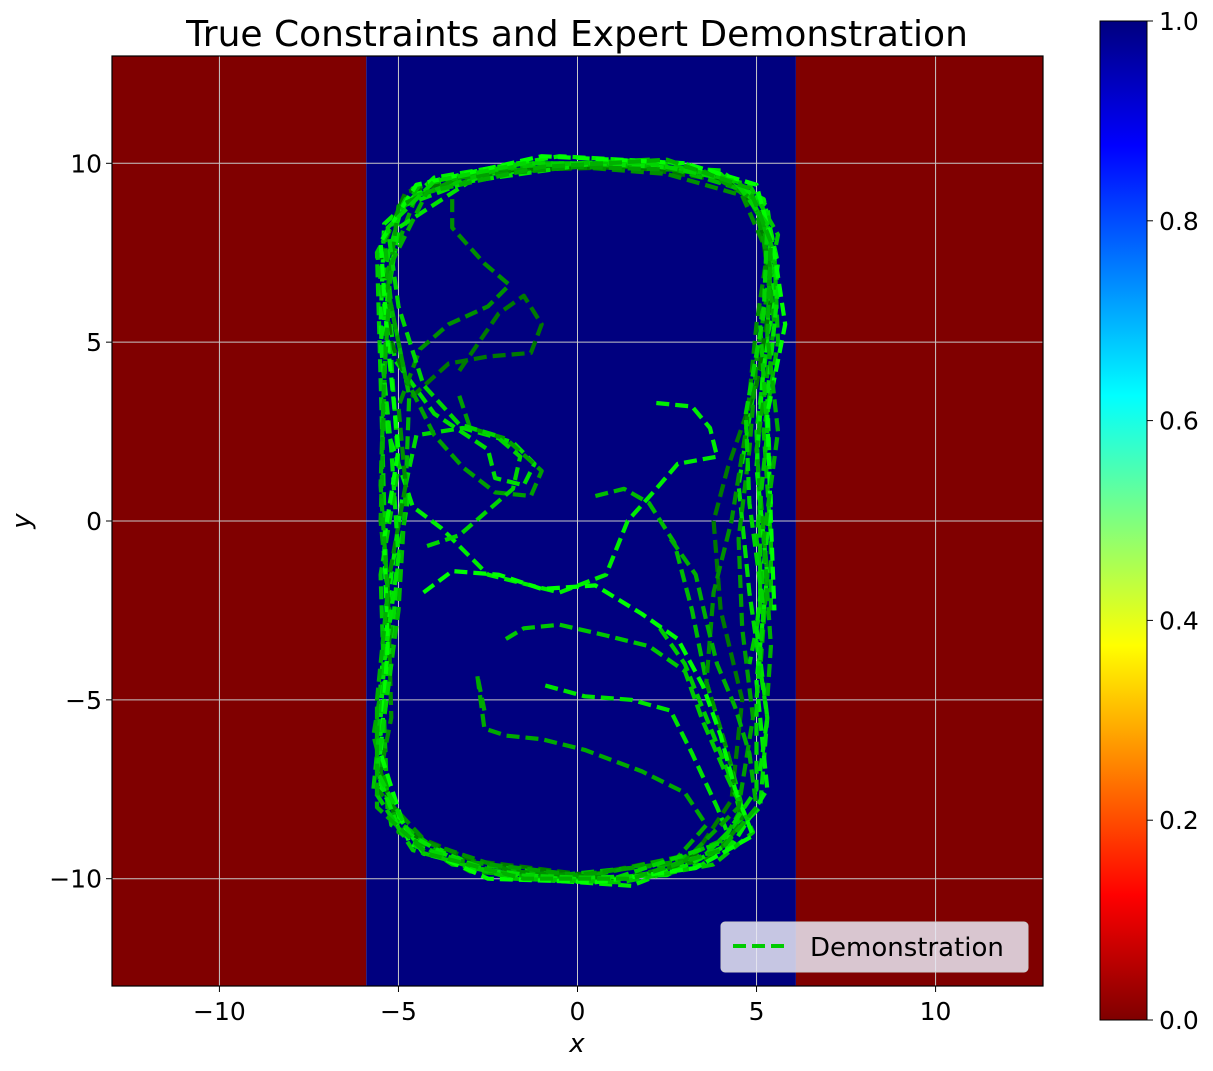 This screenshot has height=1071, width=1213. I want to click on legend-box, so click(874, 947).